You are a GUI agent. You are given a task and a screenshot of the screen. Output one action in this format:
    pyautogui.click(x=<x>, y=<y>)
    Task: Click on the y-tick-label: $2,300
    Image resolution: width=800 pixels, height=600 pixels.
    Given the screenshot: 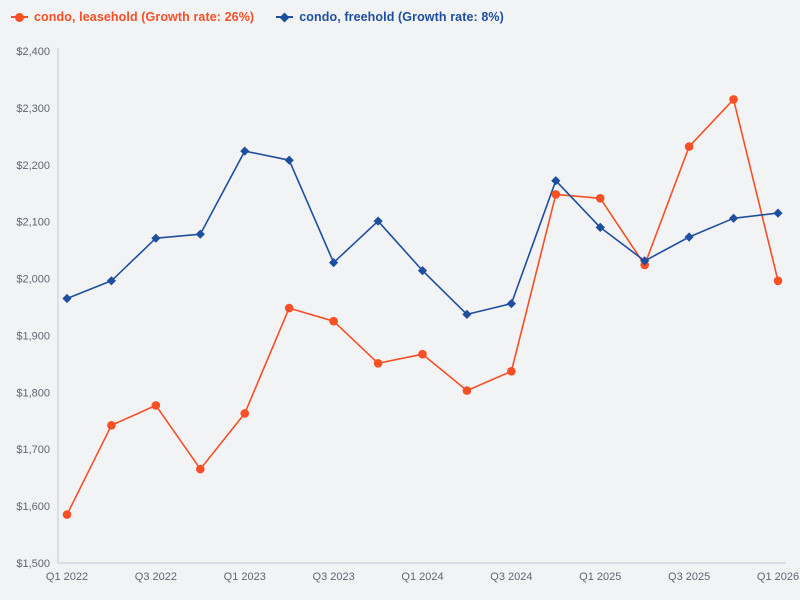 What is the action you would take?
    pyautogui.click(x=33, y=109)
    